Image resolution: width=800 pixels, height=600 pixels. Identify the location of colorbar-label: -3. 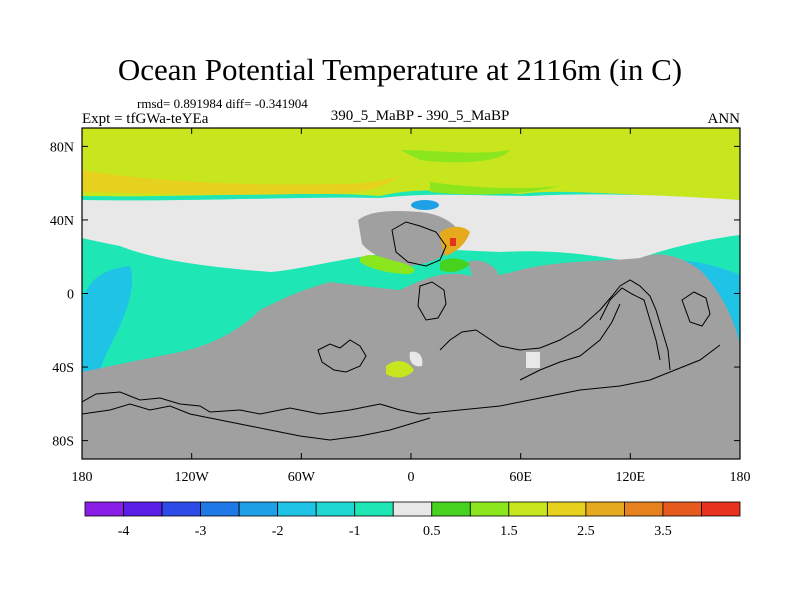
(201, 531).